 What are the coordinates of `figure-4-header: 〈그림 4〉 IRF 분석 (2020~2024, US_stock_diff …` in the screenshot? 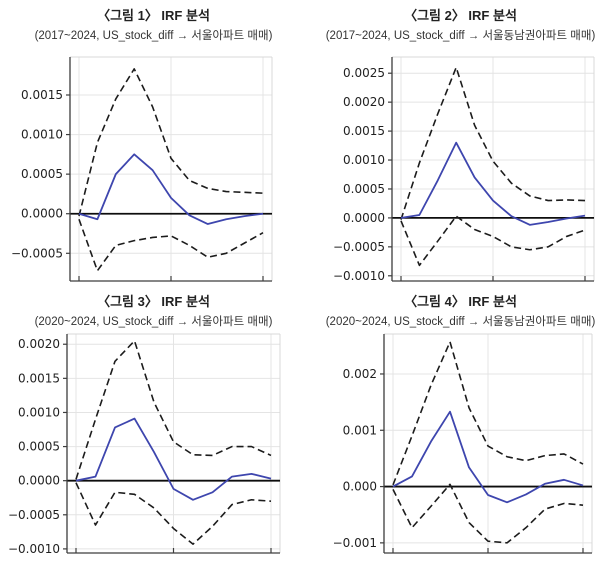 It's located at (460, 308).